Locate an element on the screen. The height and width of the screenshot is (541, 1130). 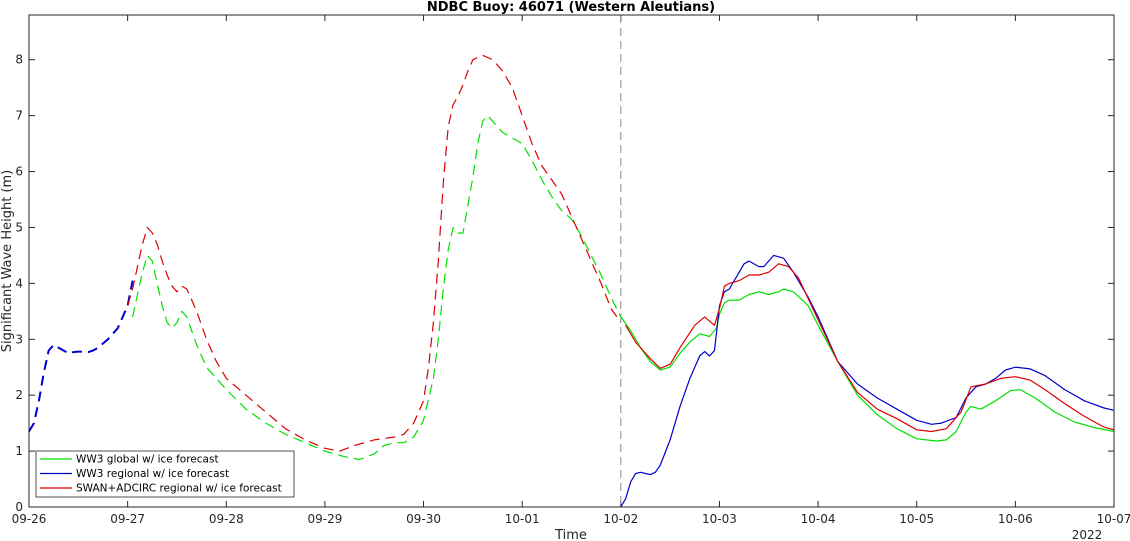
y-tick-label: 6 is located at coordinates (19, 172).